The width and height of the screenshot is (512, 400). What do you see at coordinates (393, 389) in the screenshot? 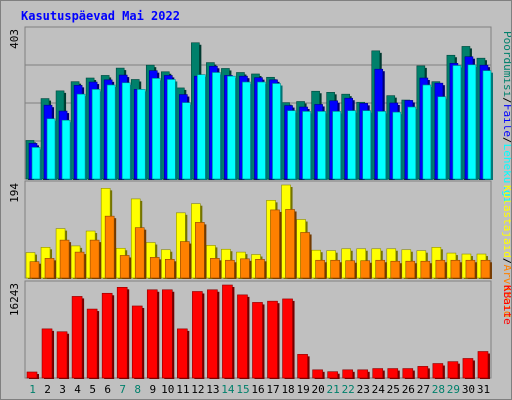
I see `x-tick-label-day-25: 25` at bounding box center [393, 389].